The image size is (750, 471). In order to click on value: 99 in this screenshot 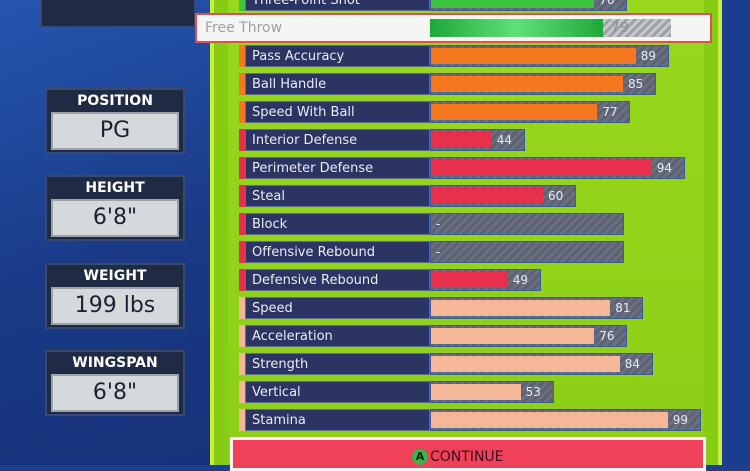, I will do `click(680, 420)`.